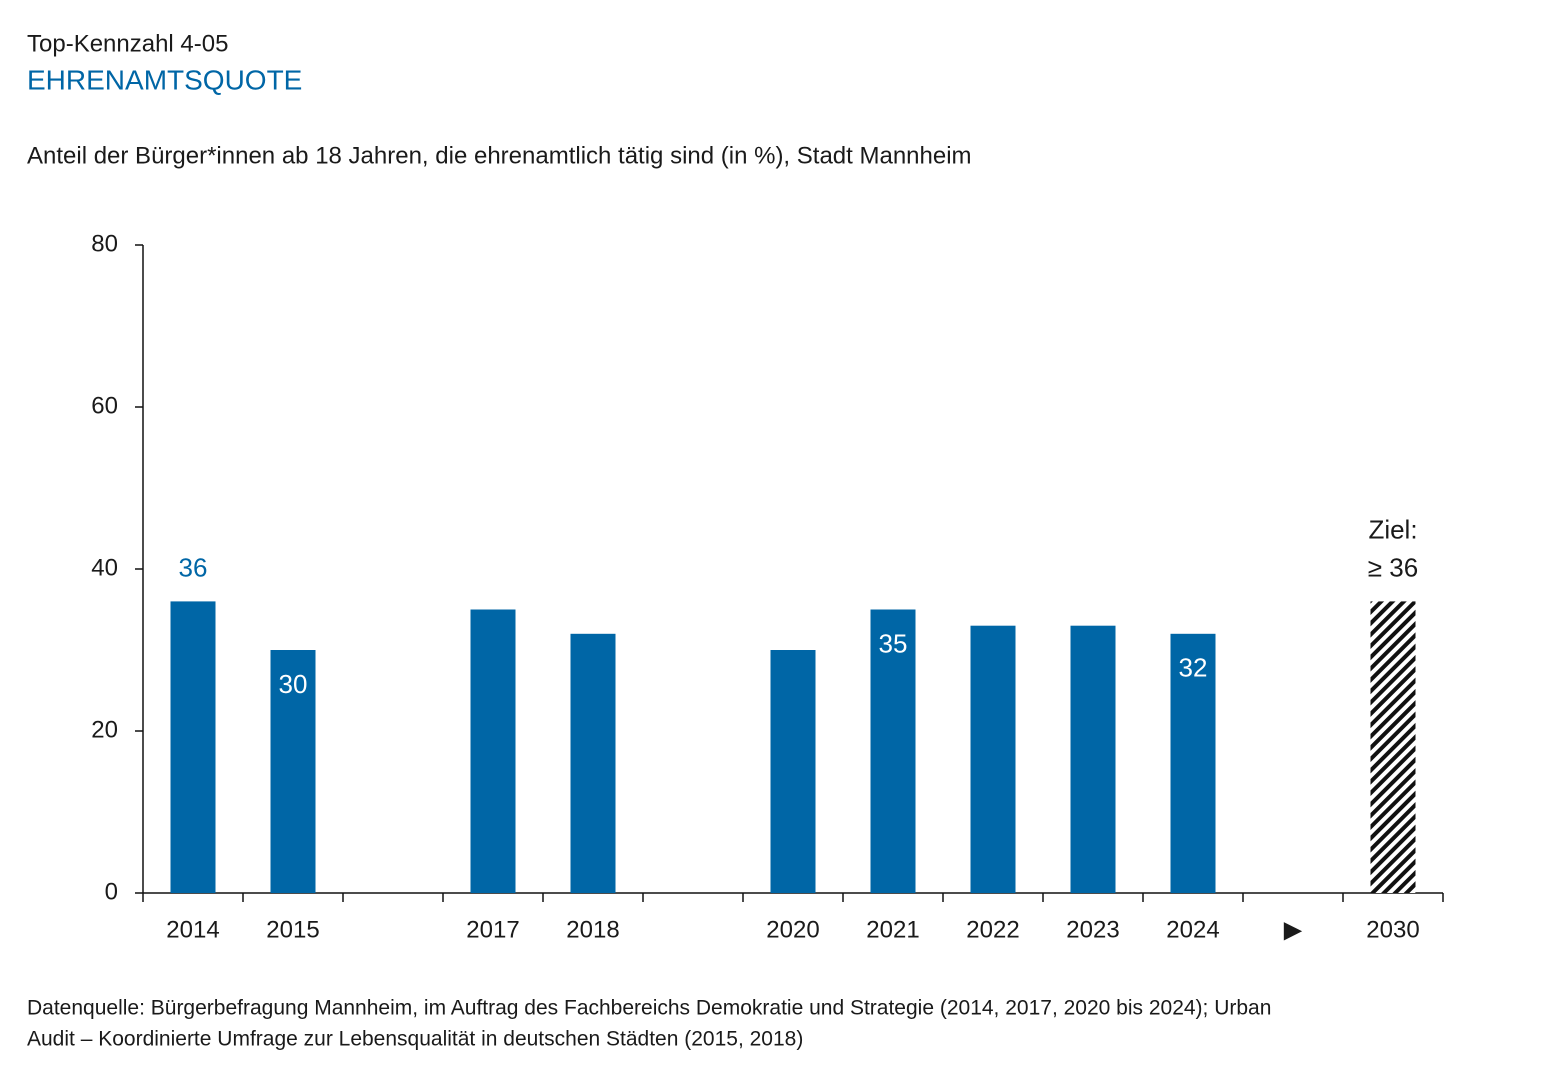 Image resolution: width=1543 pixels, height=1080 pixels. Describe the element at coordinates (164, 79) in the screenshot. I see `chart-title: EHRENAMTSQUOTE` at that location.